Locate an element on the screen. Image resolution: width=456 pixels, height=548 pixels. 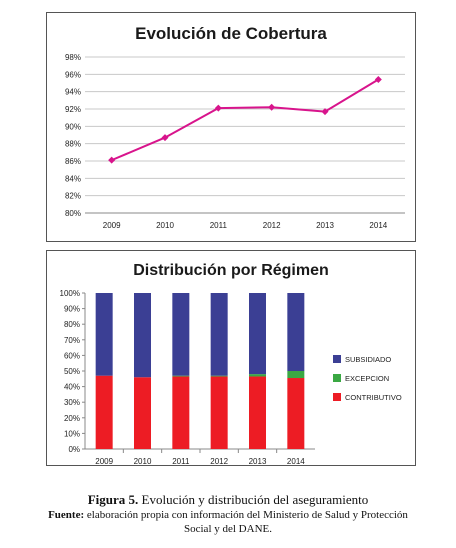
y-tick-label: 94% is located at coordinates (73, 92).